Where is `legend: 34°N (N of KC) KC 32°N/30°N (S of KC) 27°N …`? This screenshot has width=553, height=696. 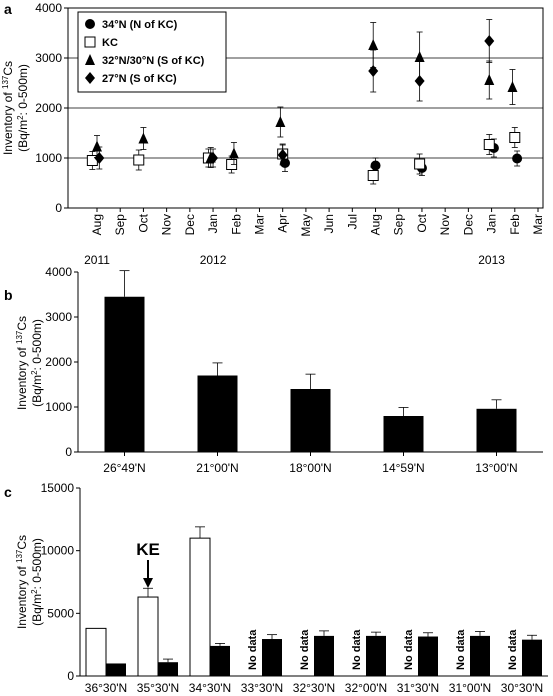
legend: 34°N (N of KC) KC 32°N/30°N (S of KC) 27°N … is located at coordinates (152, 52).